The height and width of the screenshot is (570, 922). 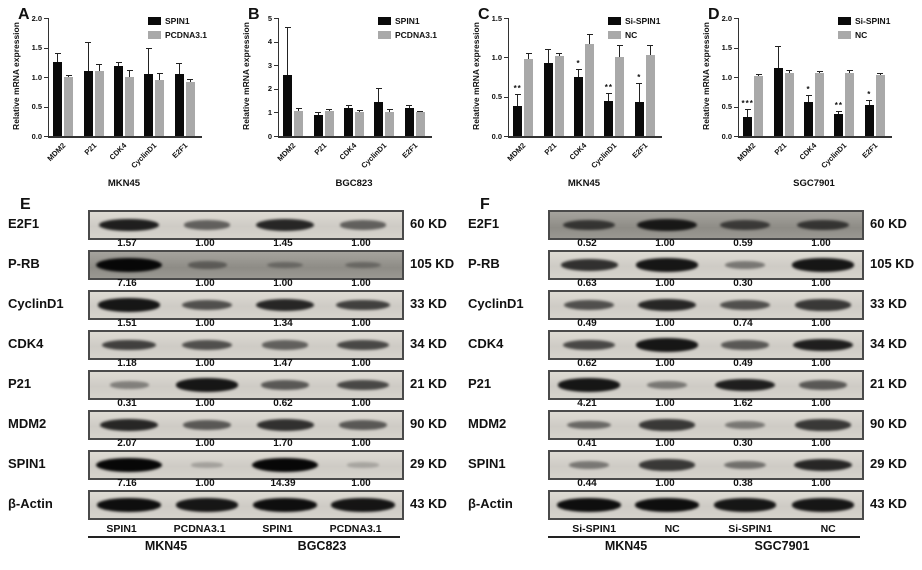 I want to click on bar-Si-SPIN1-CDK4, so click(x=808, y=119).